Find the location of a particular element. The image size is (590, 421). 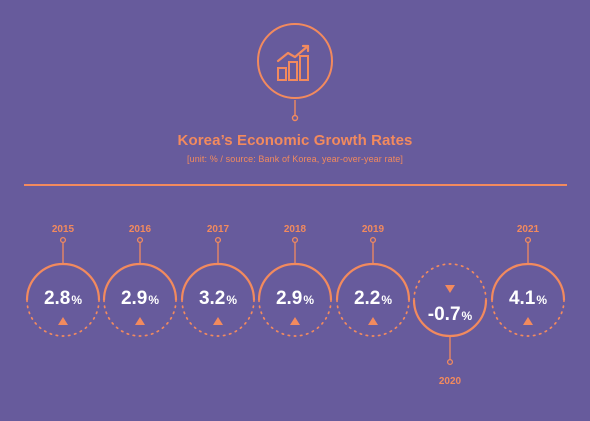

divider-line is located at coordinates (295, 185).